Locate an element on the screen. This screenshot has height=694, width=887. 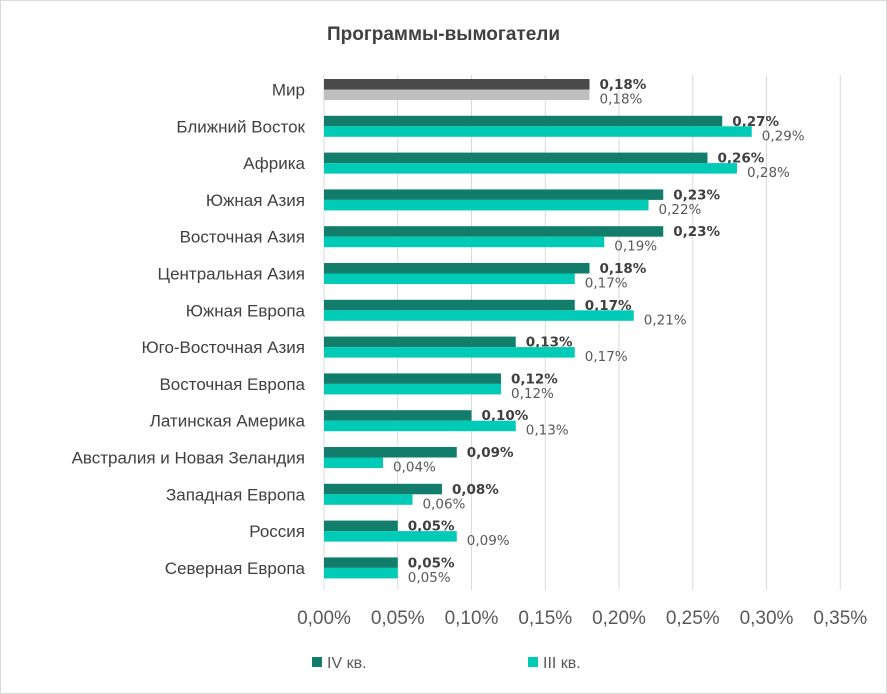
data-label-q3: 0,18% is located at coordinates (621, 100).